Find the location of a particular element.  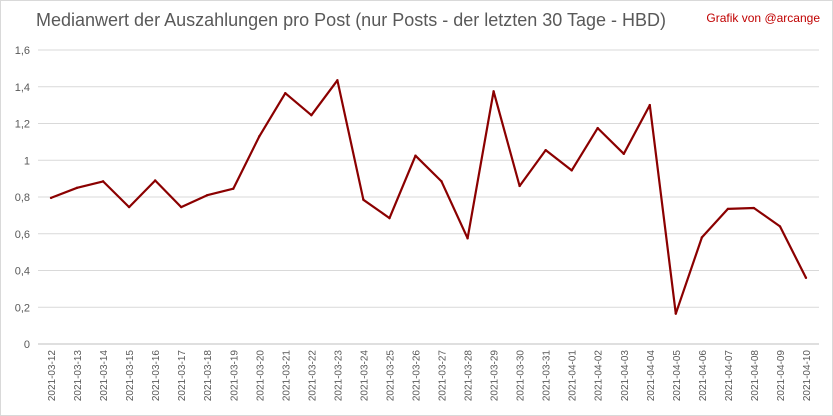

y-tick-label: 0,4 is located at coordinates (22, 272).